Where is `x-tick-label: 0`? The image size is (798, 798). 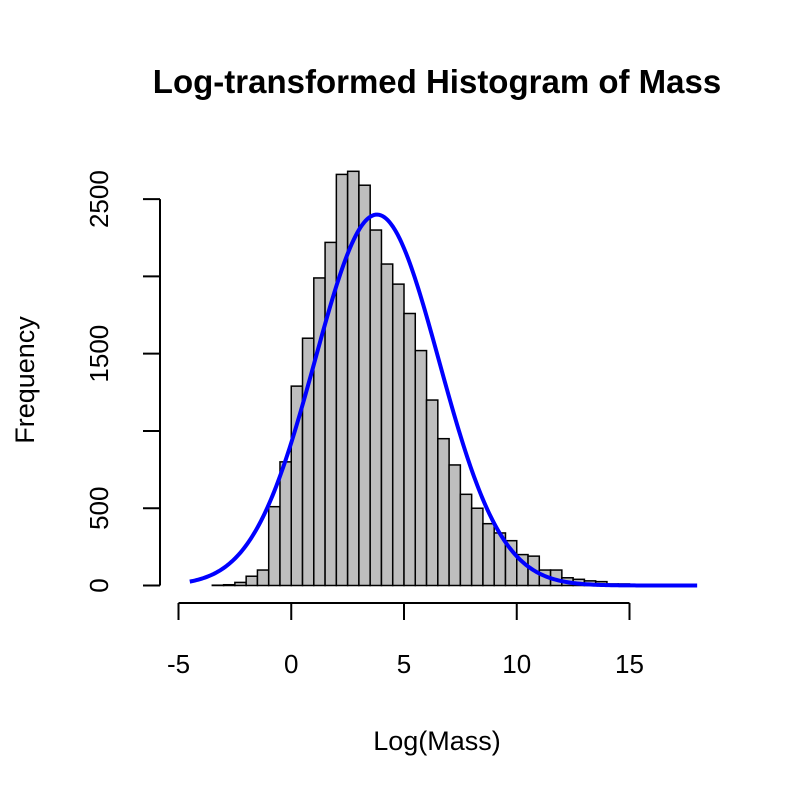
x-tick-label: 0 is located at coordinates (291, 664).